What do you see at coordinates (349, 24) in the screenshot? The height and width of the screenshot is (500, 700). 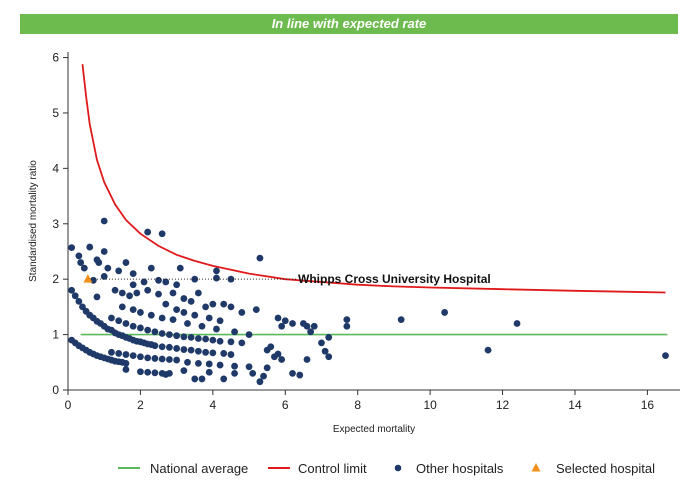 I see `status-banner: In line with expected rate` at bounding box center [349, 24].